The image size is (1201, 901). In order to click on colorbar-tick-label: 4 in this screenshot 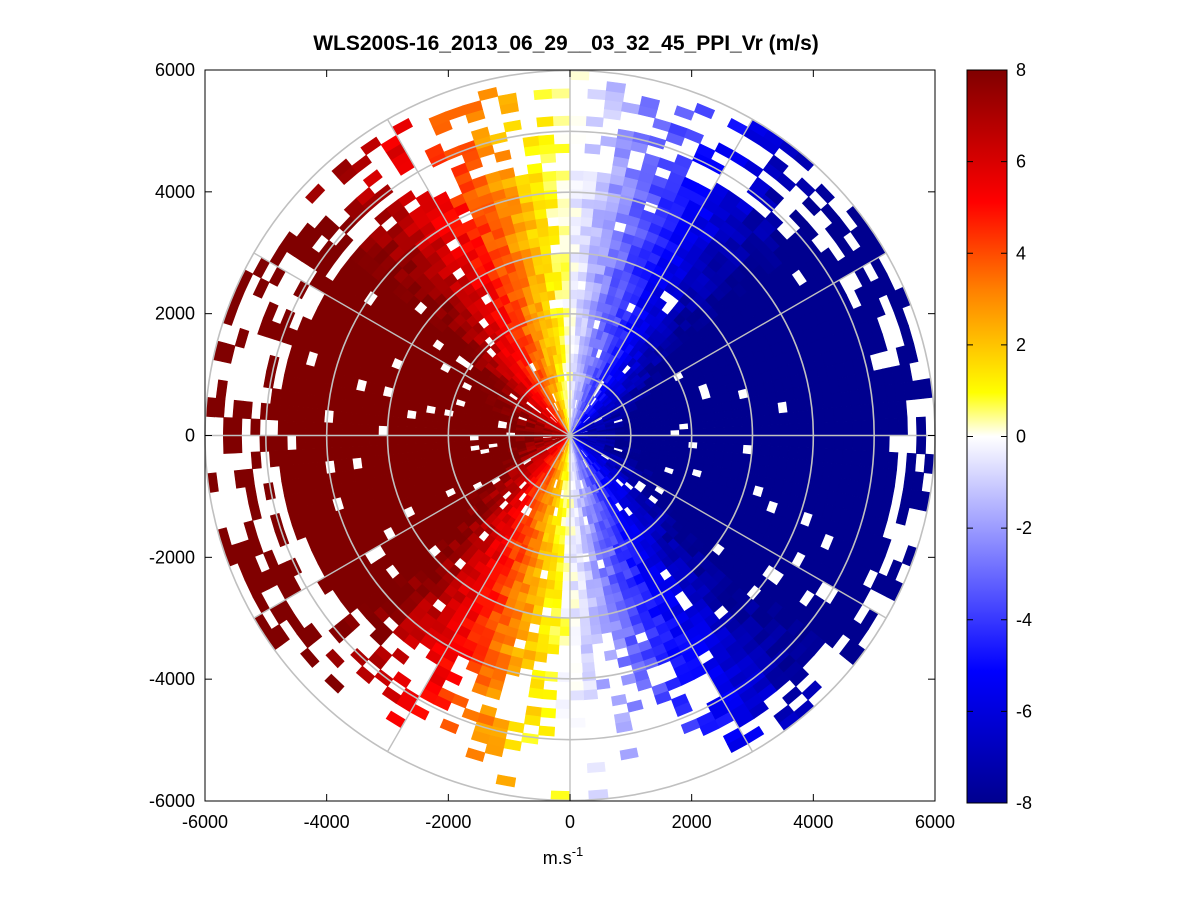, I will do `click(1021, 253)`.